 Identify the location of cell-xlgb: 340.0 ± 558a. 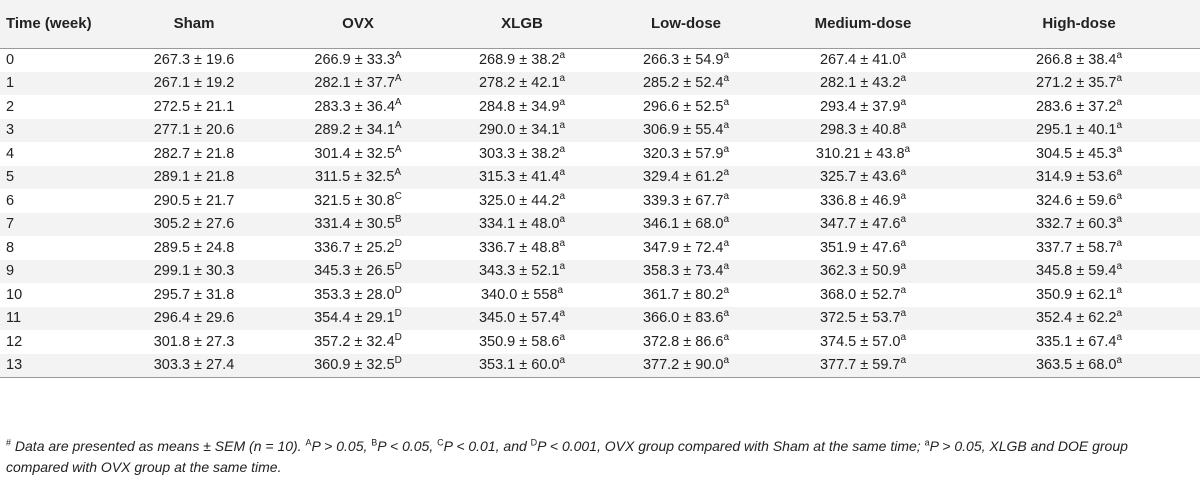
(522, 295).